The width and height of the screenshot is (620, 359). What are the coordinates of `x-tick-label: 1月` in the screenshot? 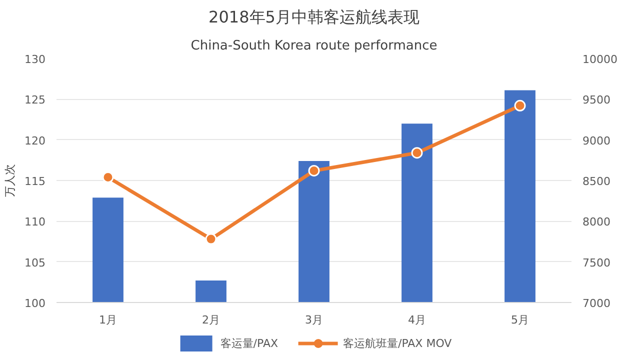 It's located at (108, 320).